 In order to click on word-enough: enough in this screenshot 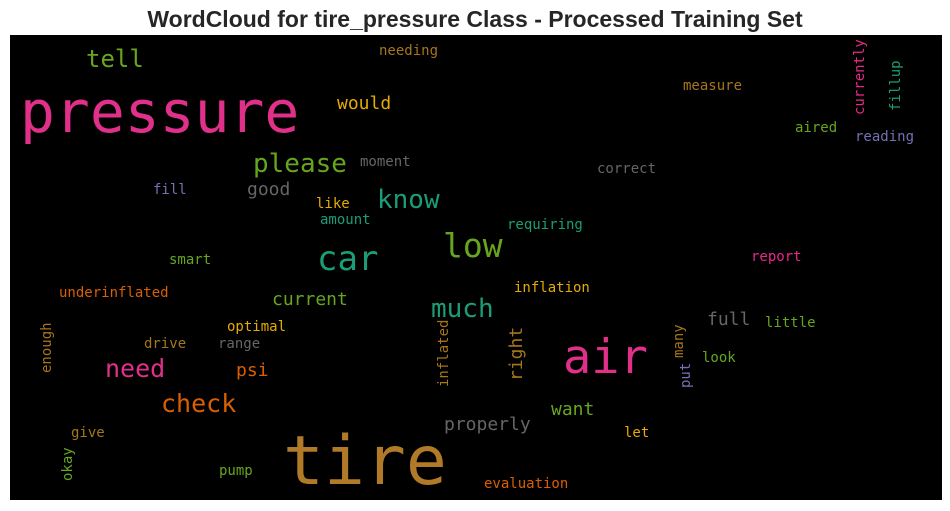, I will do `click(47, 347)`.